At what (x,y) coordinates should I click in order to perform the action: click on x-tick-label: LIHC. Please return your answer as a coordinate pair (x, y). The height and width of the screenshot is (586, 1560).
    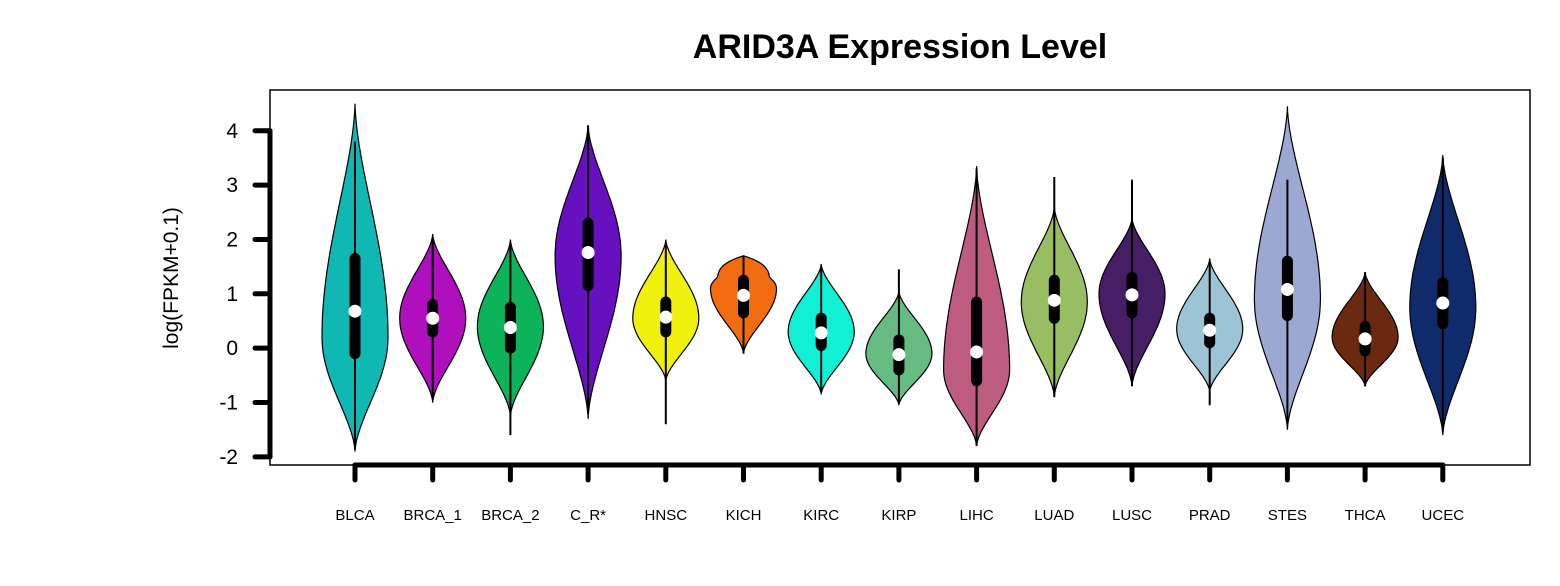
    Looking at the image, I should click on (977, 515).